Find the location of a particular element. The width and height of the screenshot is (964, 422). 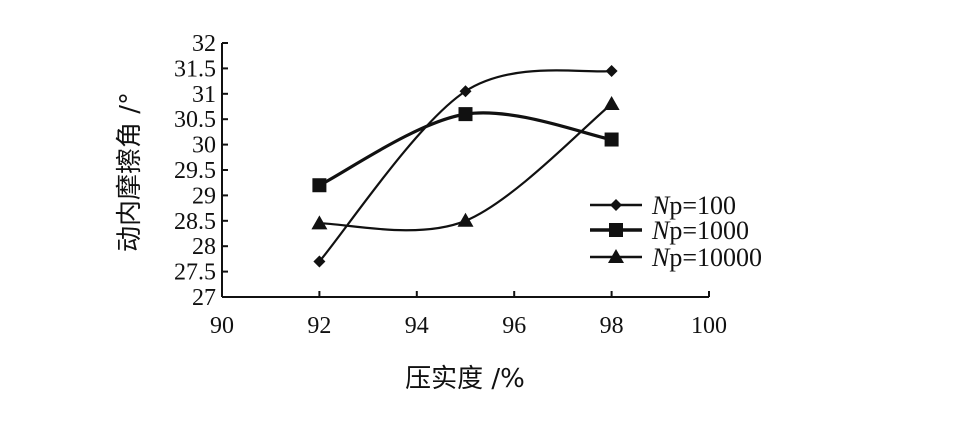

legend-marker-triangle is located at coordinates (616, 256).